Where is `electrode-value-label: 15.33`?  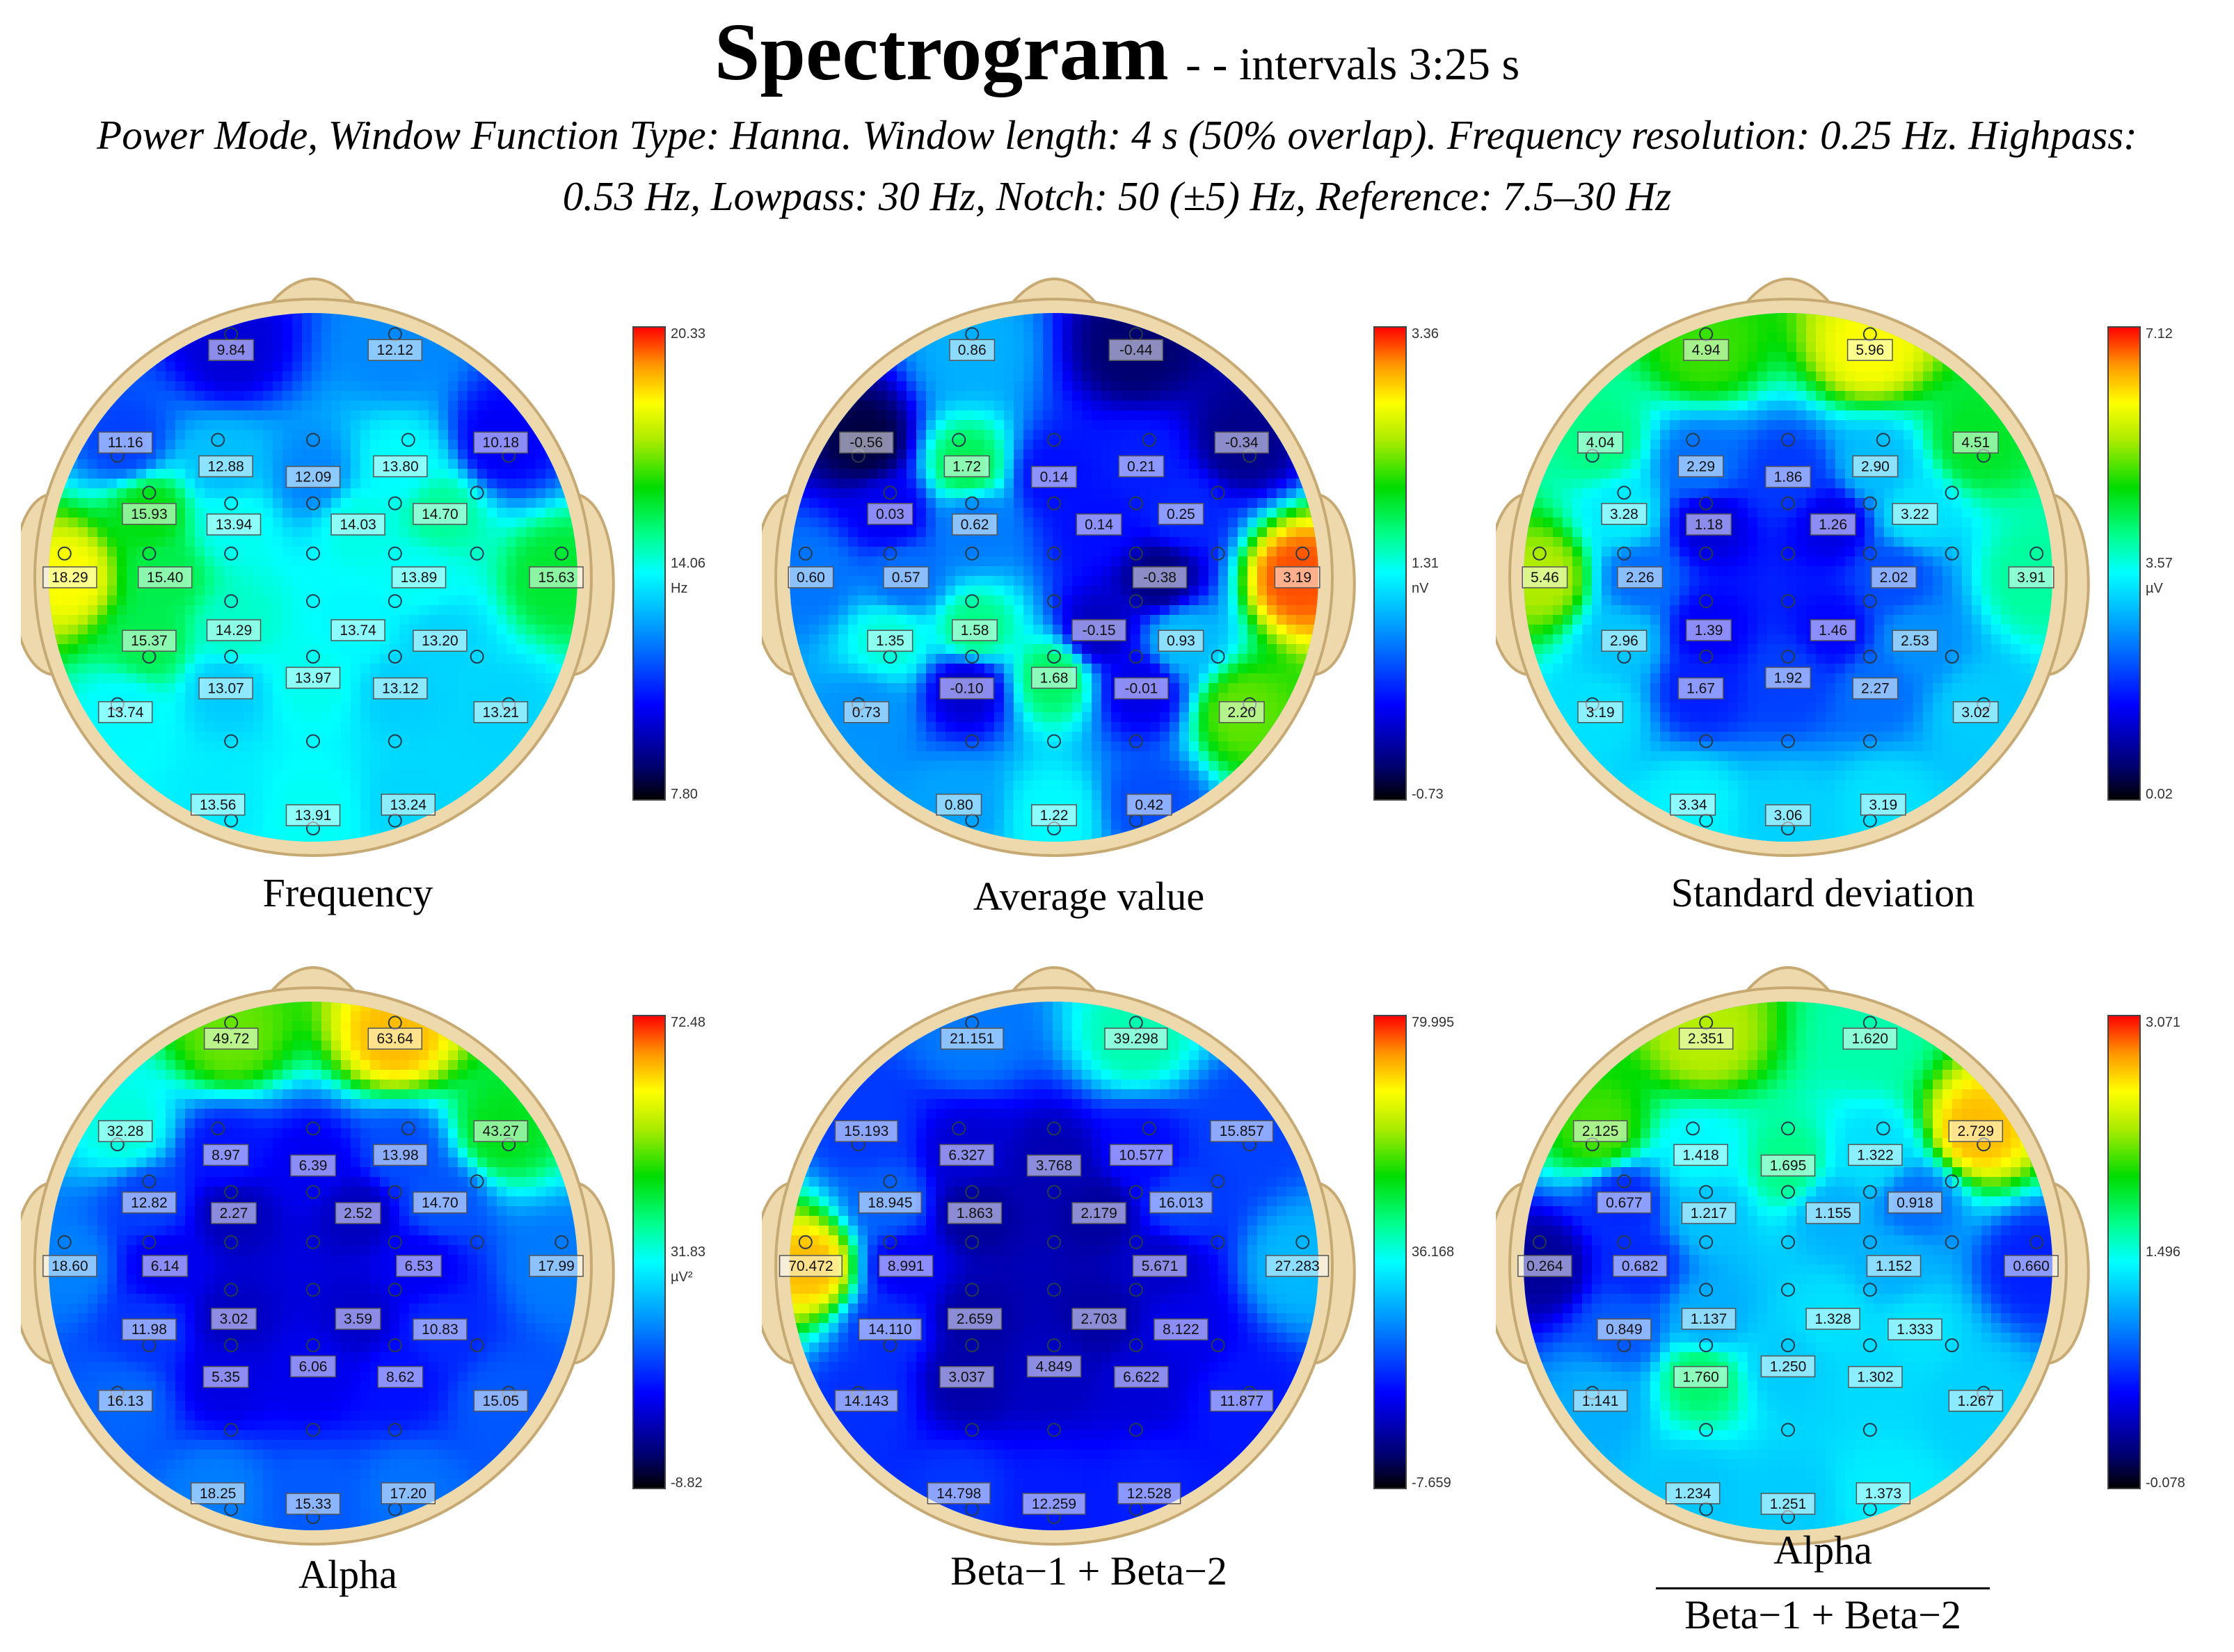 electrode-value-label: 15.33 is located at coordinates (313, 1504).